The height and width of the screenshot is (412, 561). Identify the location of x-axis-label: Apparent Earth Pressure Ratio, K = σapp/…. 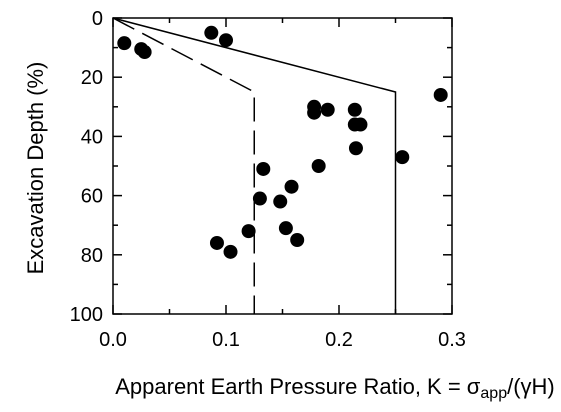
(335, 388).